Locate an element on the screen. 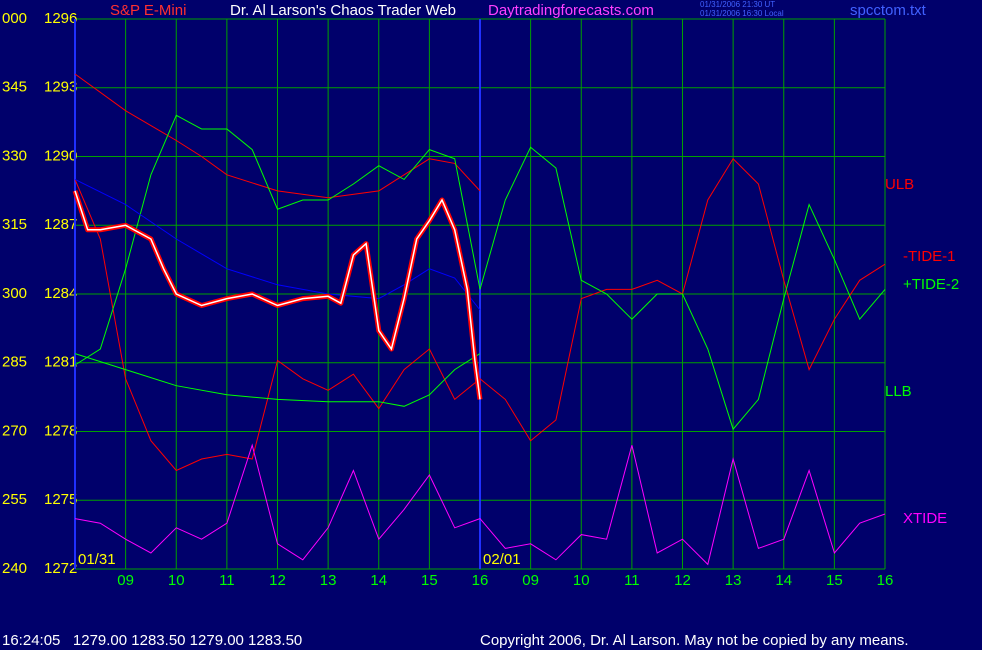 The width and height of the screenshot is (982, 650). legend-label: -TIDE-1 is located at coordinates (929, 256).